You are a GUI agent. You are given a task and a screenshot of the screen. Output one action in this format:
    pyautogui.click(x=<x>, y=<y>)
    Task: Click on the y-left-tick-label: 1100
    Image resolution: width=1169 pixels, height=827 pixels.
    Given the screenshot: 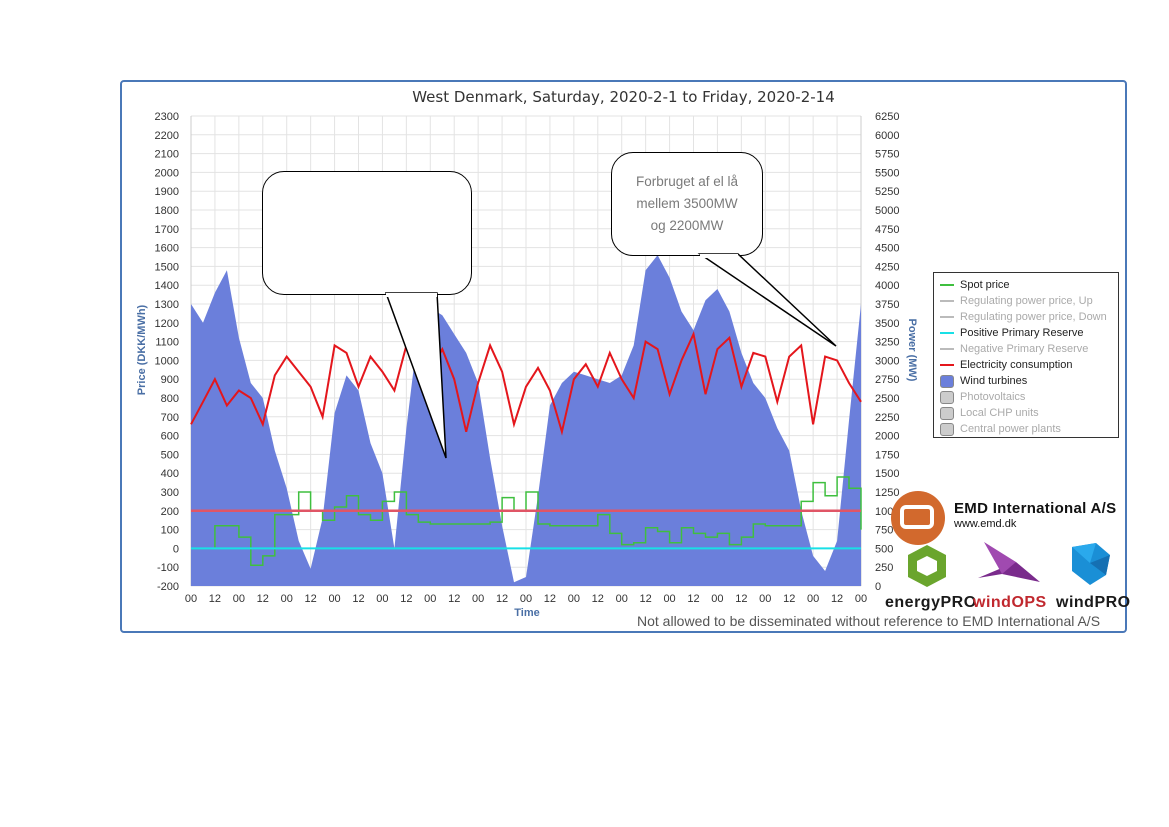 What is the action you would take?
    pyautogui.click(x=167, y=343)
    